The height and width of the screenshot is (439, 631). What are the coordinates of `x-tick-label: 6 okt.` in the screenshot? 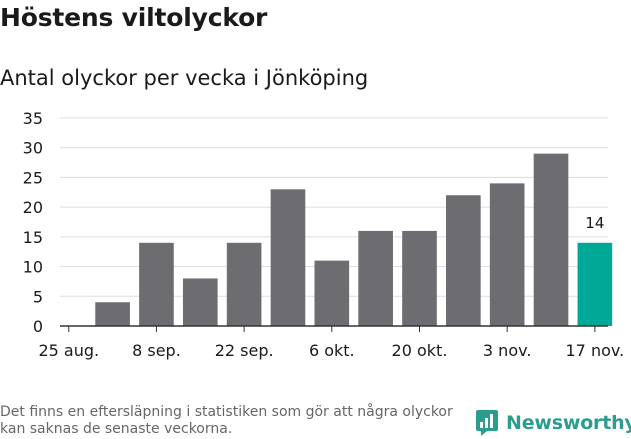 It's located at (332, 350).